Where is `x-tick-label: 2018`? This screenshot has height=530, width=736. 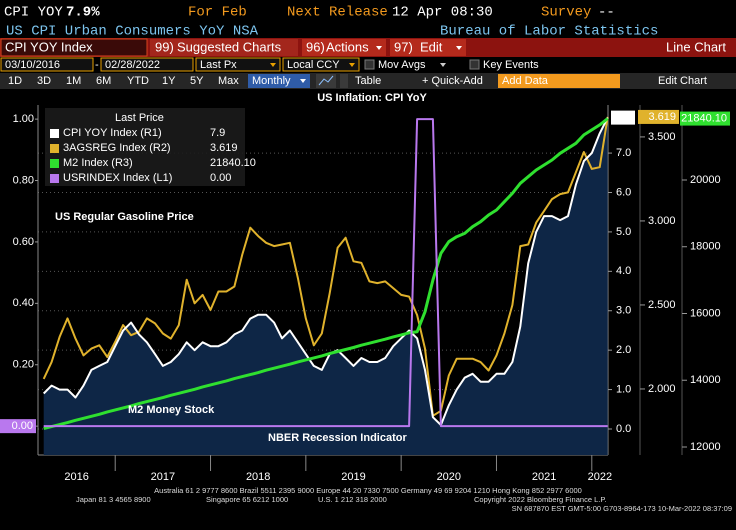 x-tick-label: 2018 is located at coordinates (258, 477).